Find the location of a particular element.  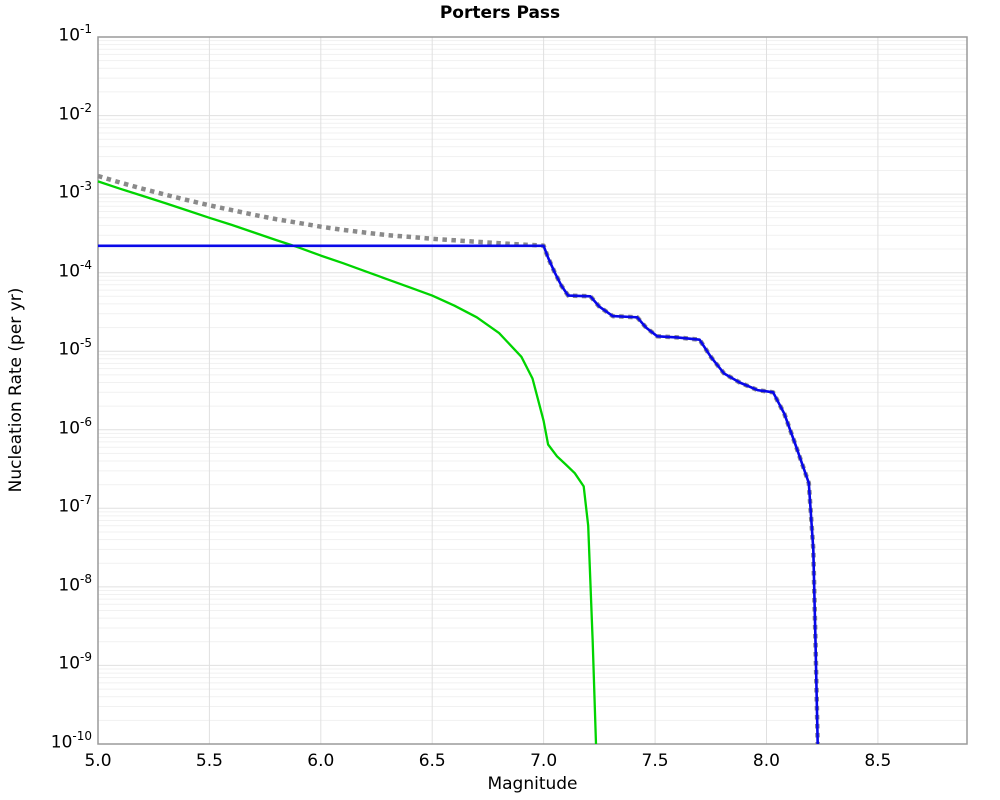

chart-title: Porters Pass is located at coordinates (500, 13).